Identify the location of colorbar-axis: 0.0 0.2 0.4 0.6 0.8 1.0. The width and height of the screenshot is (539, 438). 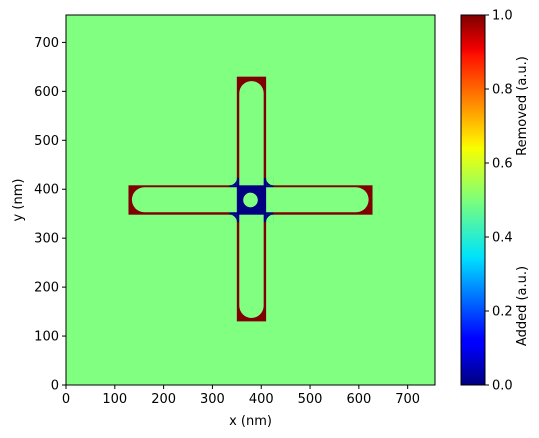
(499, 201).